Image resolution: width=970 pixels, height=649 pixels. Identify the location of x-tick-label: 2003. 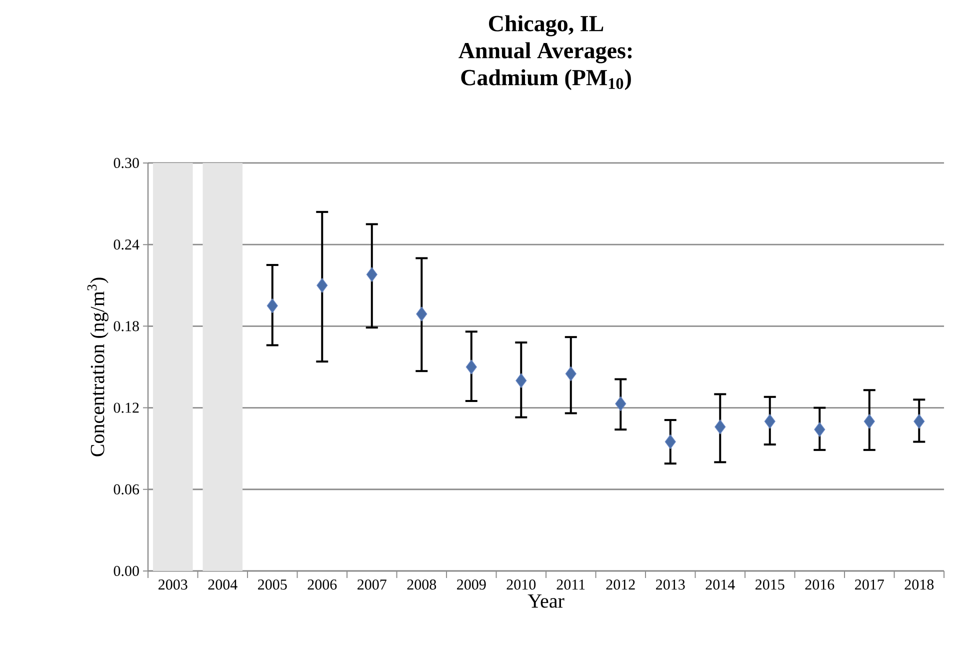
(173, 585).